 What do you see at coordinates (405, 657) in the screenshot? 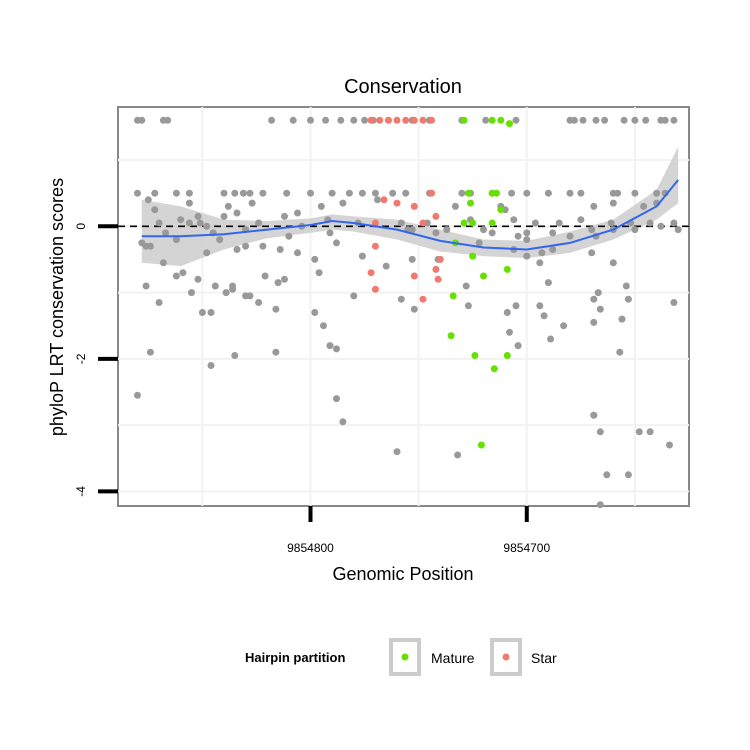
I see `legend-dot-mature` at bounding box center [405, 657].